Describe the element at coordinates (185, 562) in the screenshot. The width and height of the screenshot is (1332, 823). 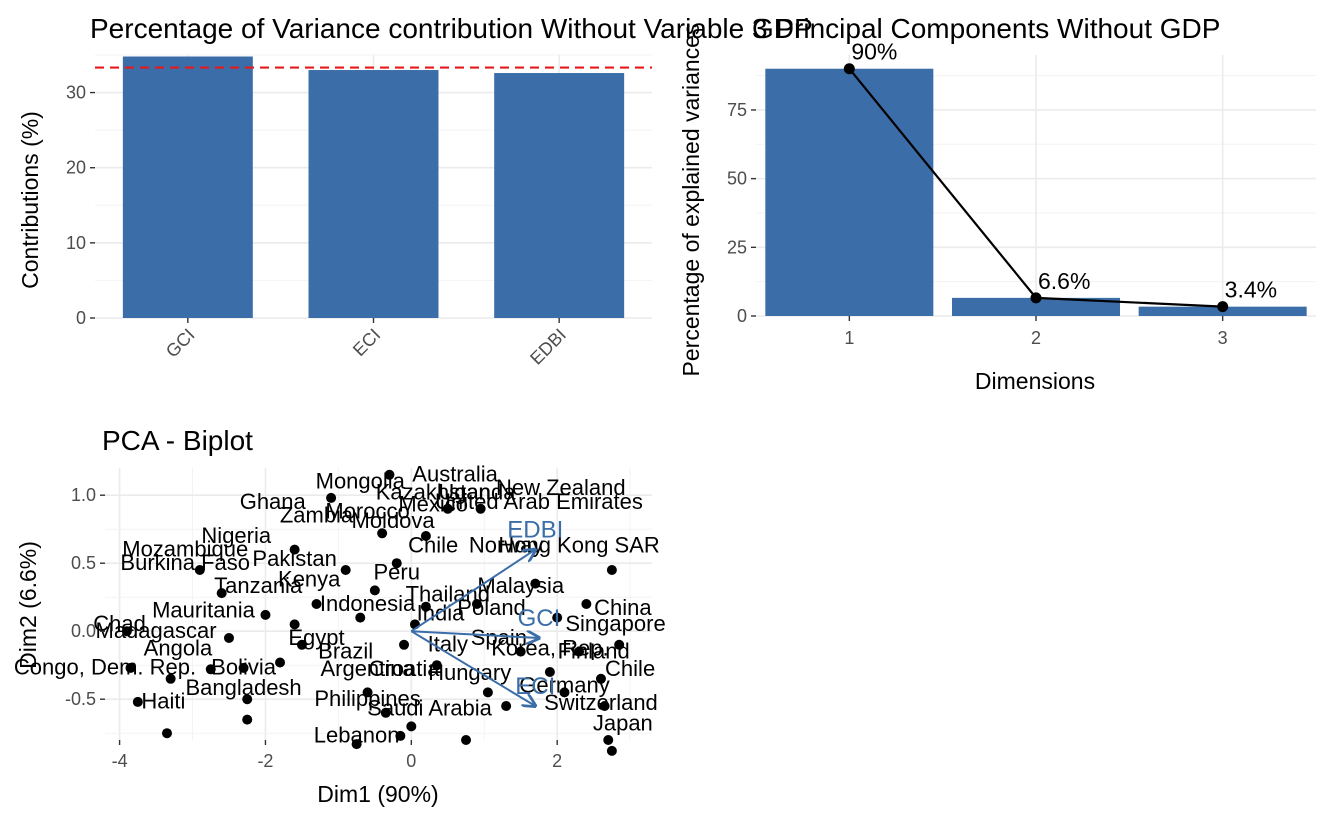
I see `country-label: Burkina Faso` at that location.